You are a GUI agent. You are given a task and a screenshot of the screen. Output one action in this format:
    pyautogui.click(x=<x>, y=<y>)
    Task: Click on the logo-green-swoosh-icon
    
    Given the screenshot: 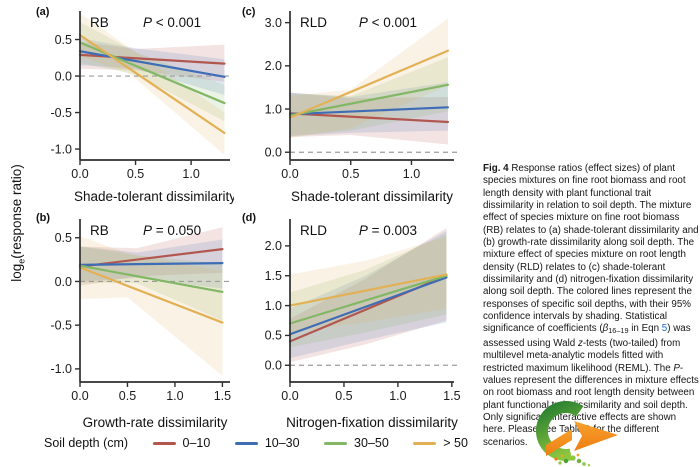 What is the action you would take?
    pyautogui.click(x=559, y=430)
    